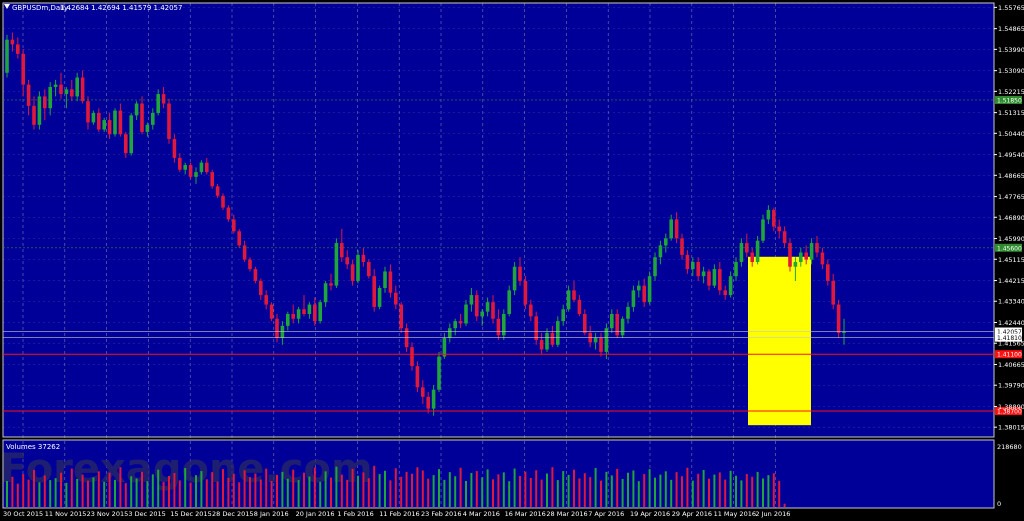 Image resolution: width=1024 pixels, height=521 pixels. Describe the element at coordinates (1011, 281) in the screenshot. I see `y-tick-label: 1.44215` at that location.